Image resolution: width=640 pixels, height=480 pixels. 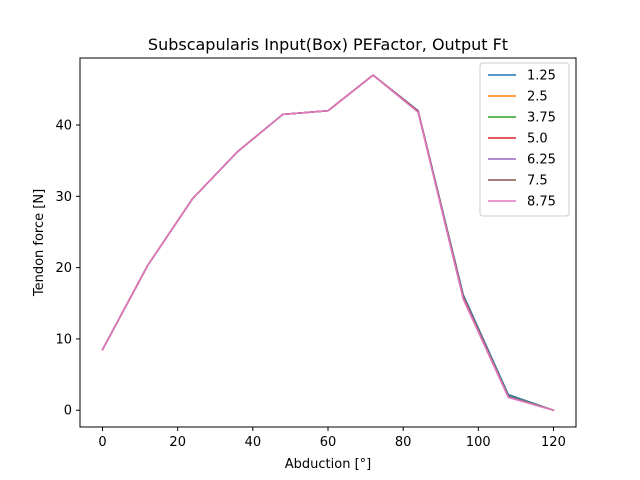 I want to click on x-tick-label: 20, so click(x=177, y=442).